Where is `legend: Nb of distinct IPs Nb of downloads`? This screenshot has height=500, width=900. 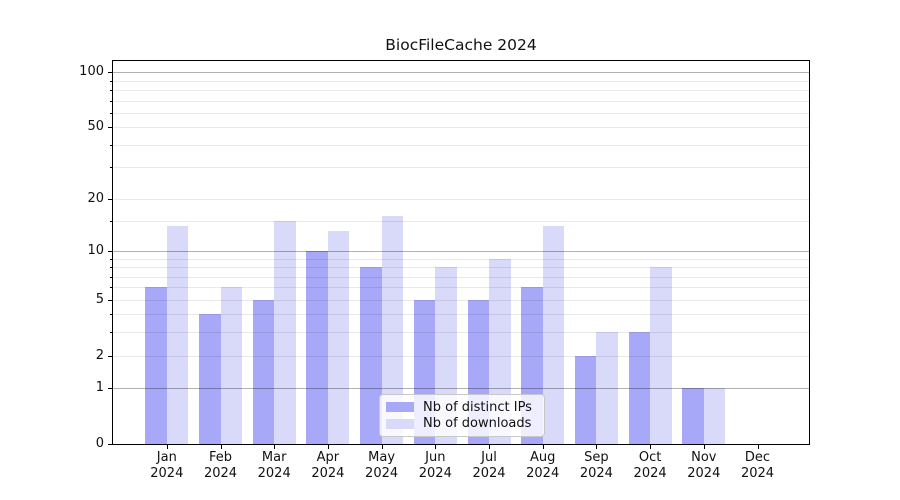
legend: Nb of distinct IPs Nb of downloads is located at coordinates (462, 415).